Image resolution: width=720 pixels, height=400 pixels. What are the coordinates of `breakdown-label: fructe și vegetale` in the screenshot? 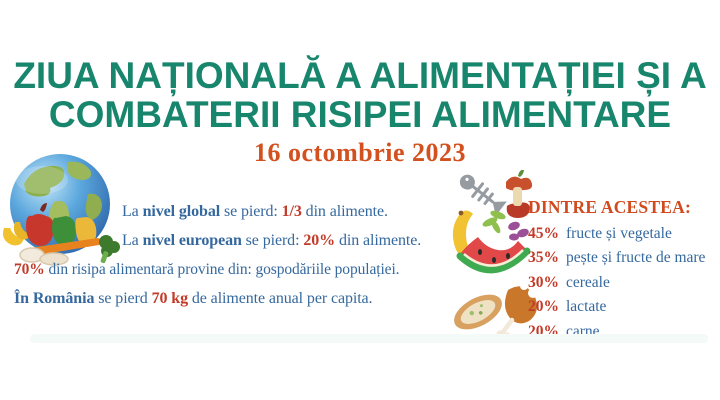 It's located at (619, 233).